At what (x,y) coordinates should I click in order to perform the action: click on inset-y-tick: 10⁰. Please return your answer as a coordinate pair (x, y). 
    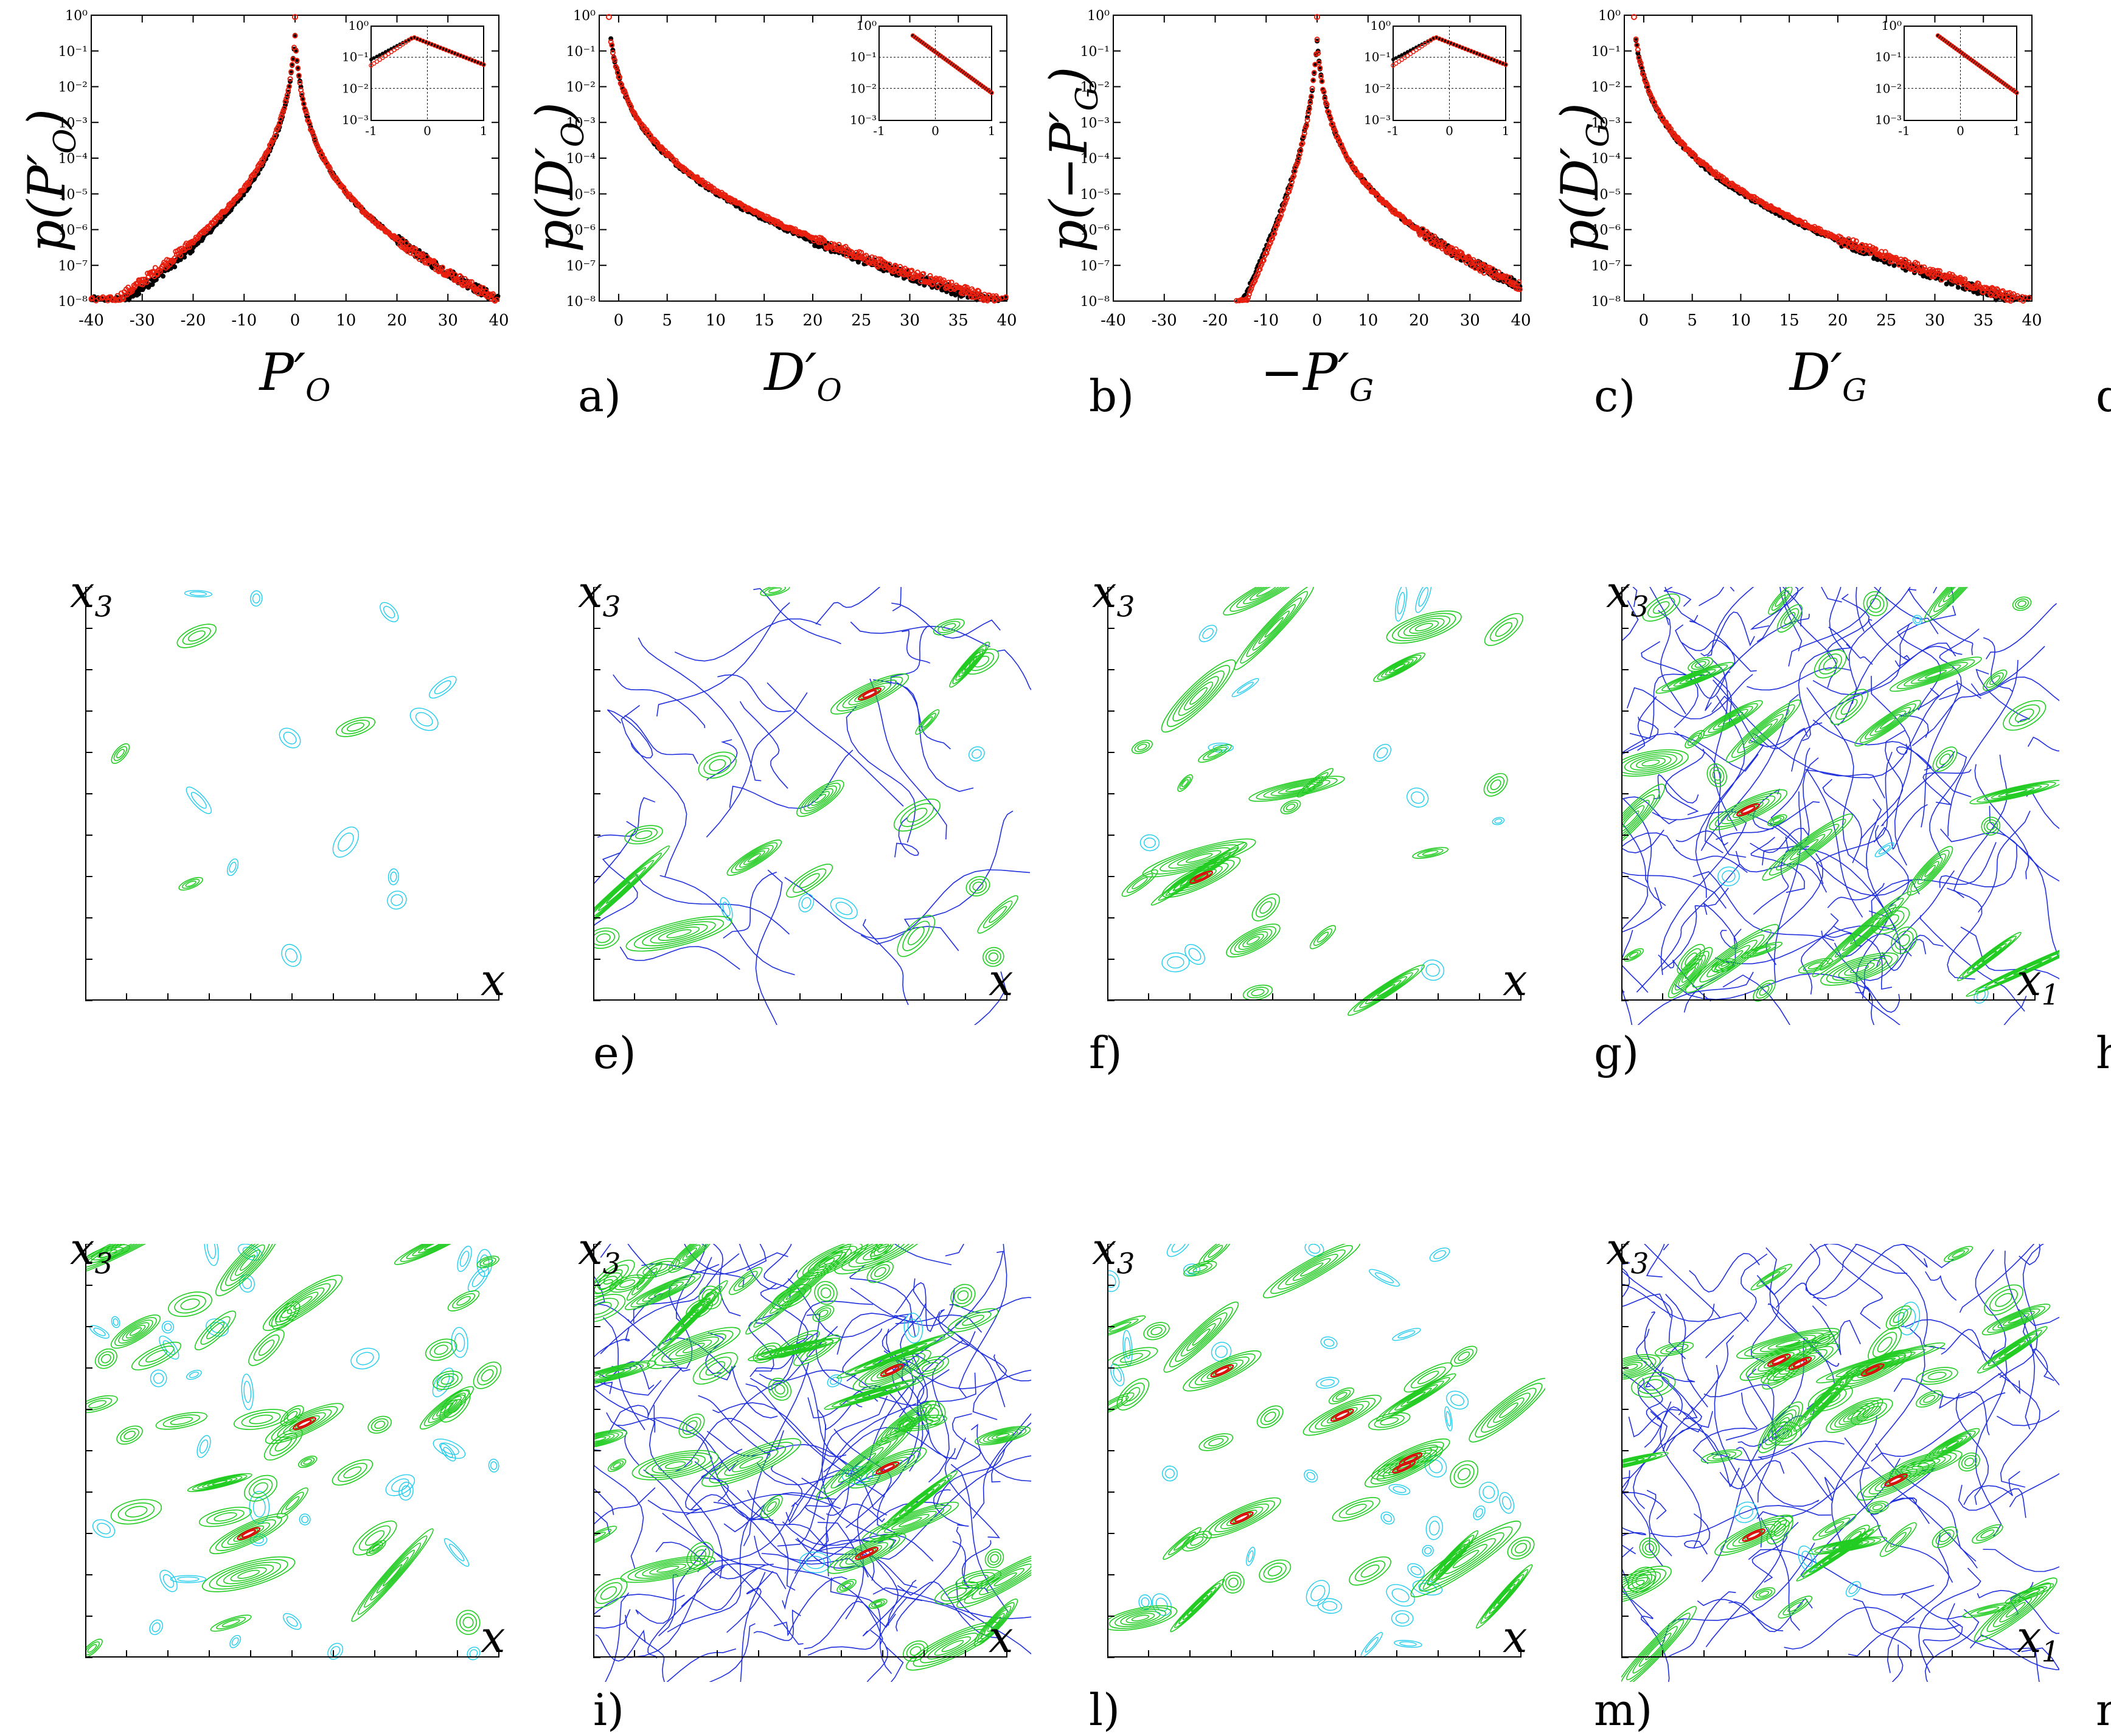
    Looking at the image, I should click on (1381, 25).